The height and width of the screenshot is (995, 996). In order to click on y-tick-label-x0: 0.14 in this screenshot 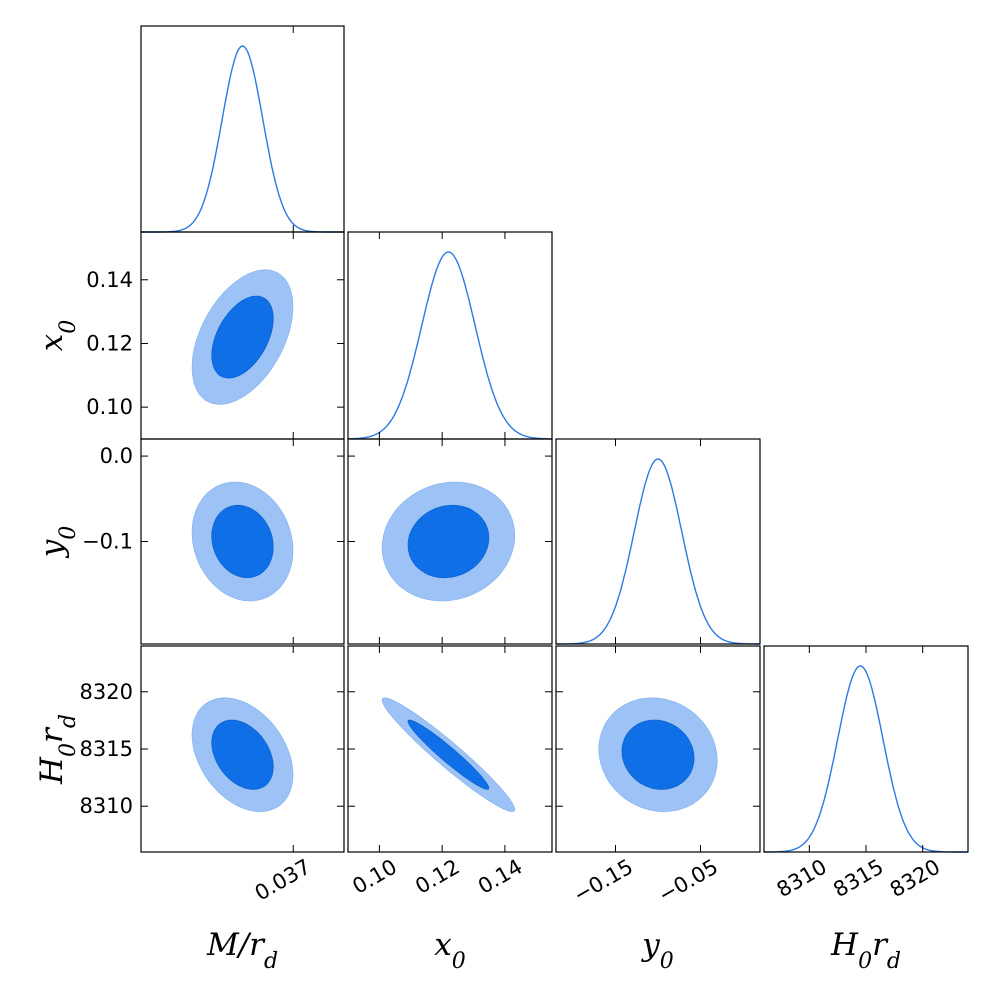, I will do `click(109, 280)`.